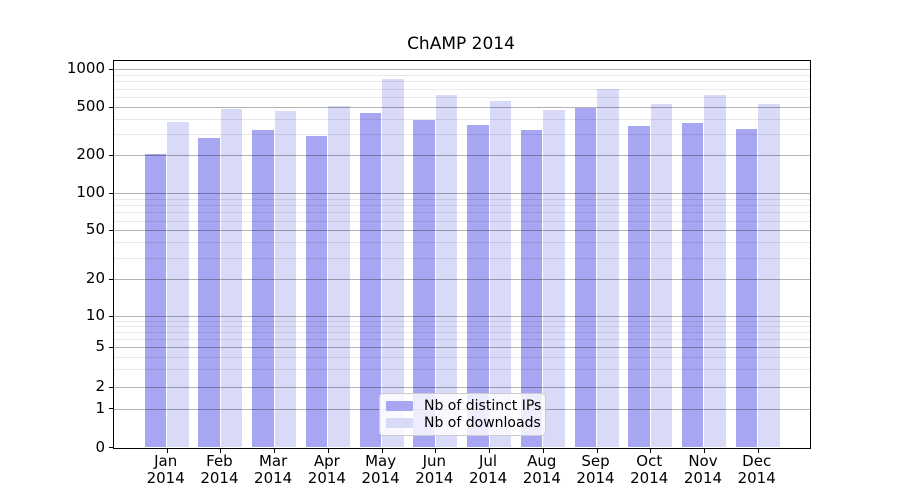 This screenshot has height=500, width=900. Describe the element at coordinates (100, 346) in the screenshot. I see `y-tick-label: 5` at that location.